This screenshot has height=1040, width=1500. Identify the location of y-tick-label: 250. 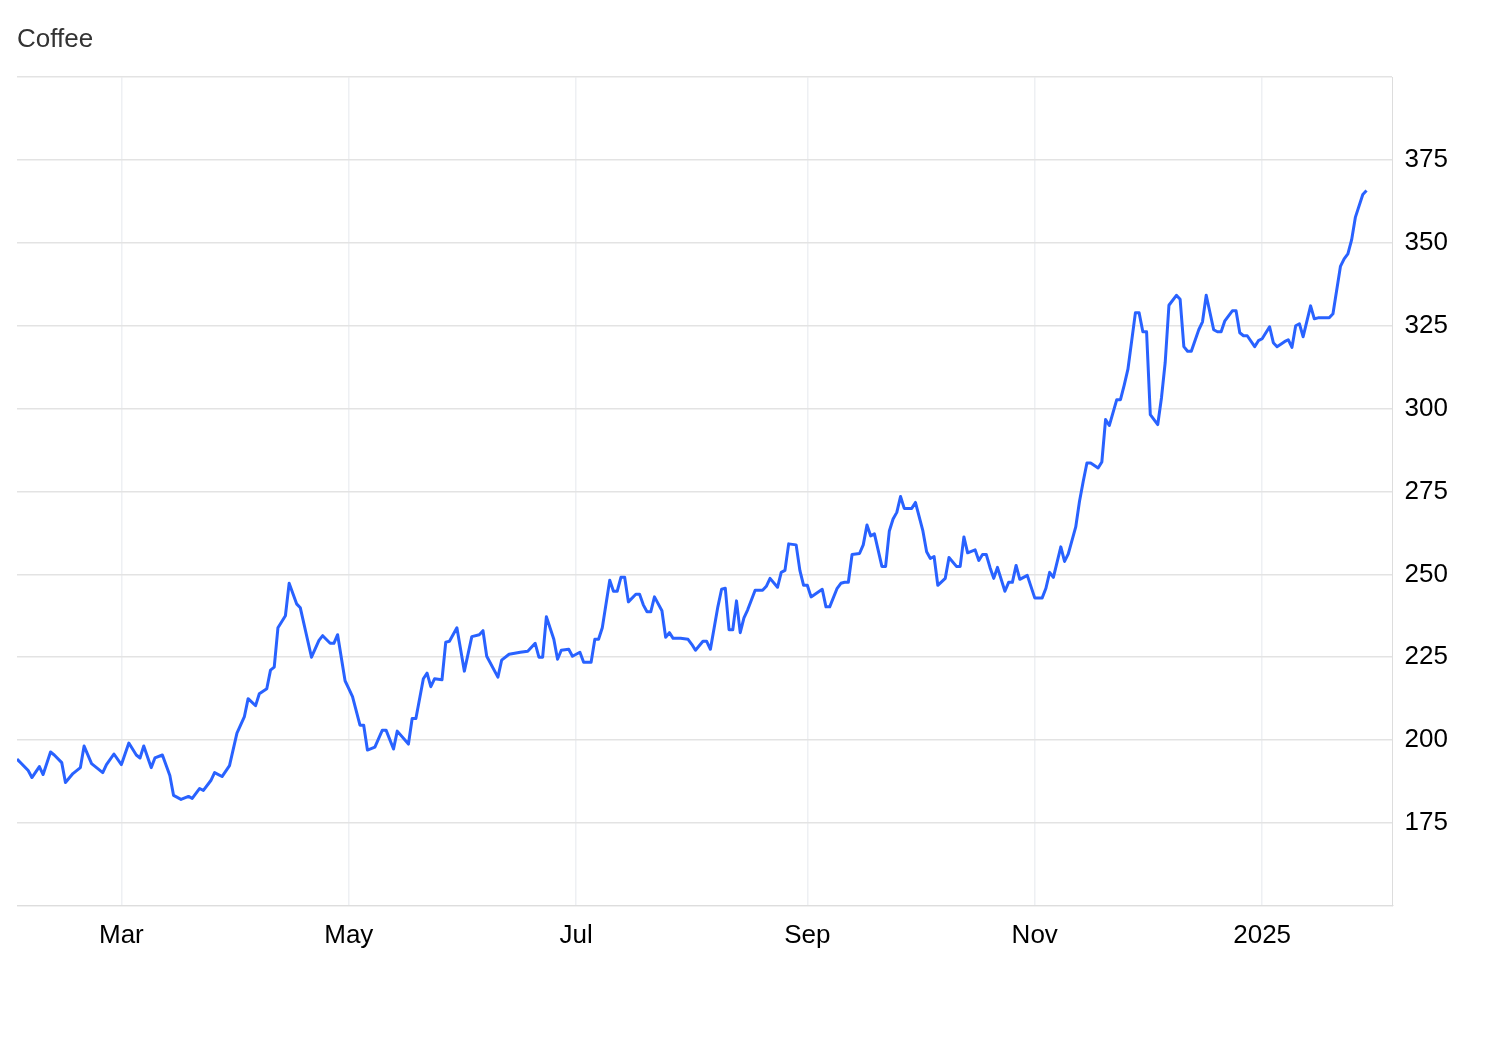
(1426, 572).